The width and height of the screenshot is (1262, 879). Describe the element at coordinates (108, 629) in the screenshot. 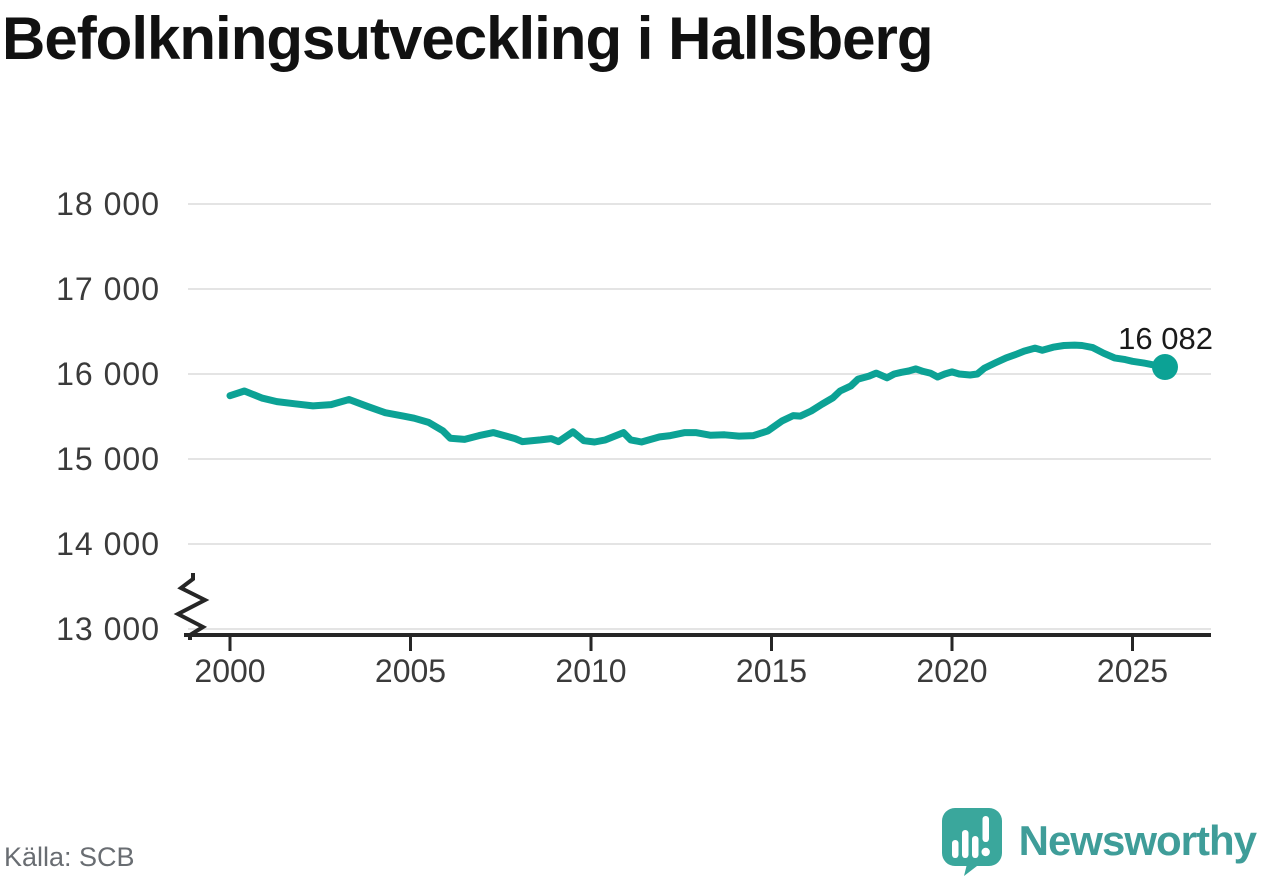

I see `y-tick-label: 13 000` at that location.